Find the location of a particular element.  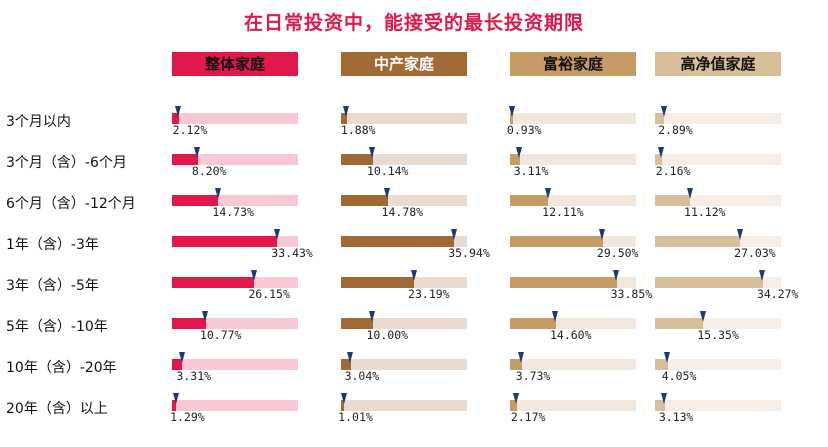

chart-title: 在日常投资中，能接受的最长投资期限 is located at coordinates (413, 23).